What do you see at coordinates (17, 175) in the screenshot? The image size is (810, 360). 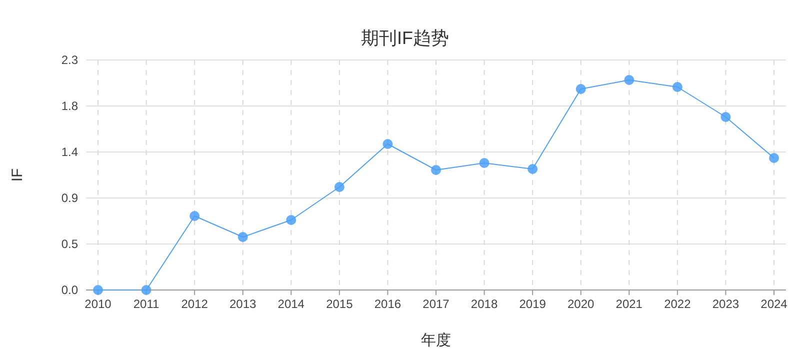 I see `y-axis-title: IF` at bounding box center [17, 175].